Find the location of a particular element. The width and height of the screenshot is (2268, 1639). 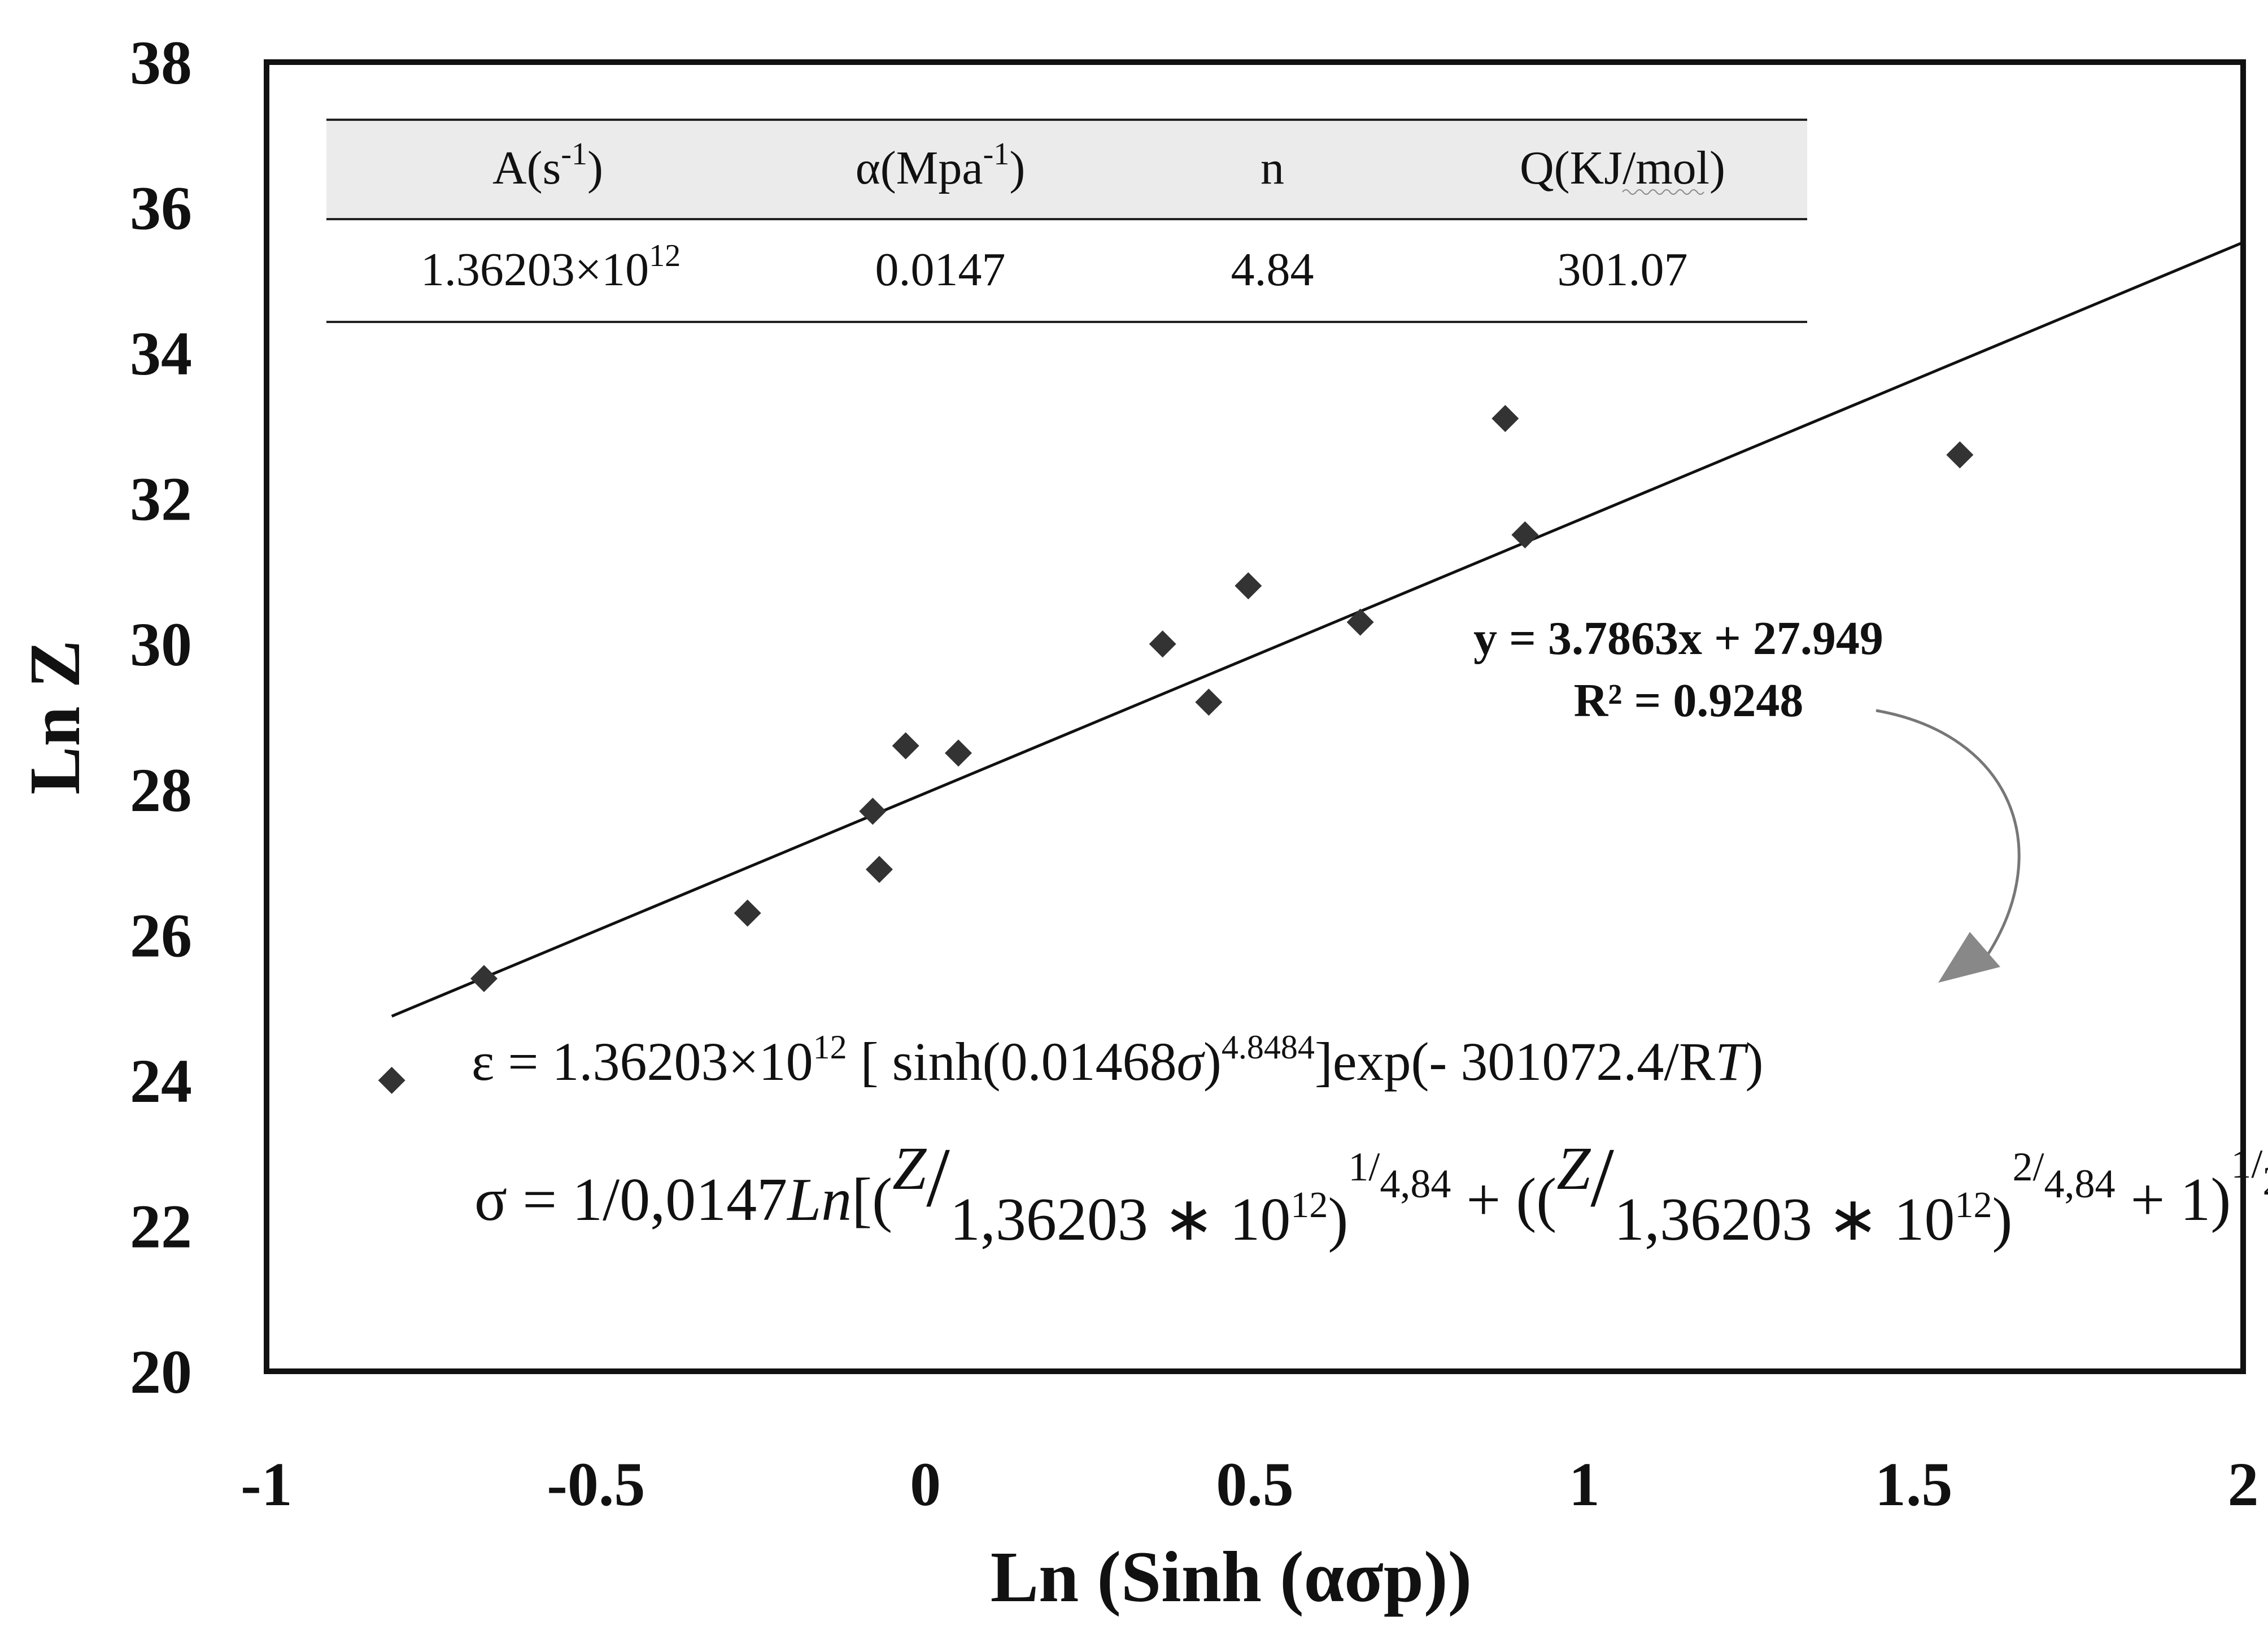

x-axis-ticks: -1 -0.5 0 0.5 1 1.5 2 is located at coordinates (1249, 1484).